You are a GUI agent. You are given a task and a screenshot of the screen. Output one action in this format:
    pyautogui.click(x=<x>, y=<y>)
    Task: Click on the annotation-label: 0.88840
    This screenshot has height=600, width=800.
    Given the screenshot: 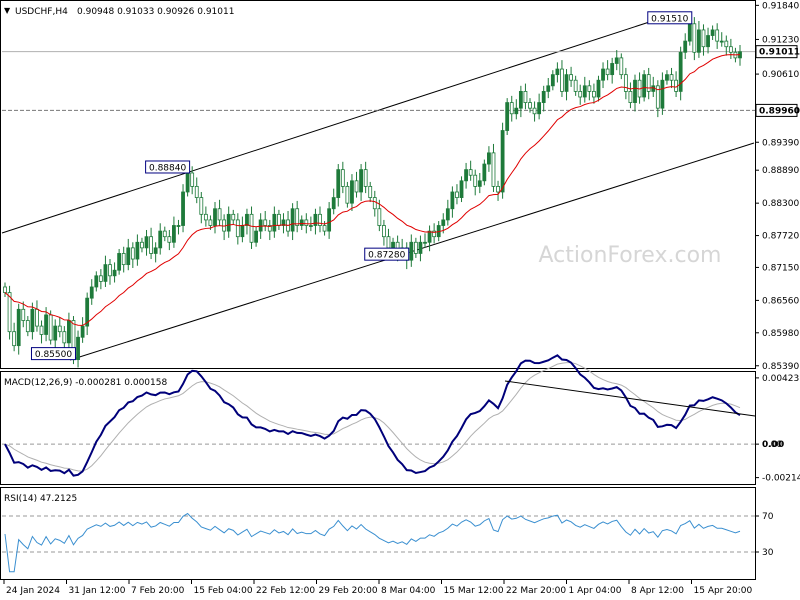 What is the action you would take?
    pyautogui.click(x=167, y=168)
    